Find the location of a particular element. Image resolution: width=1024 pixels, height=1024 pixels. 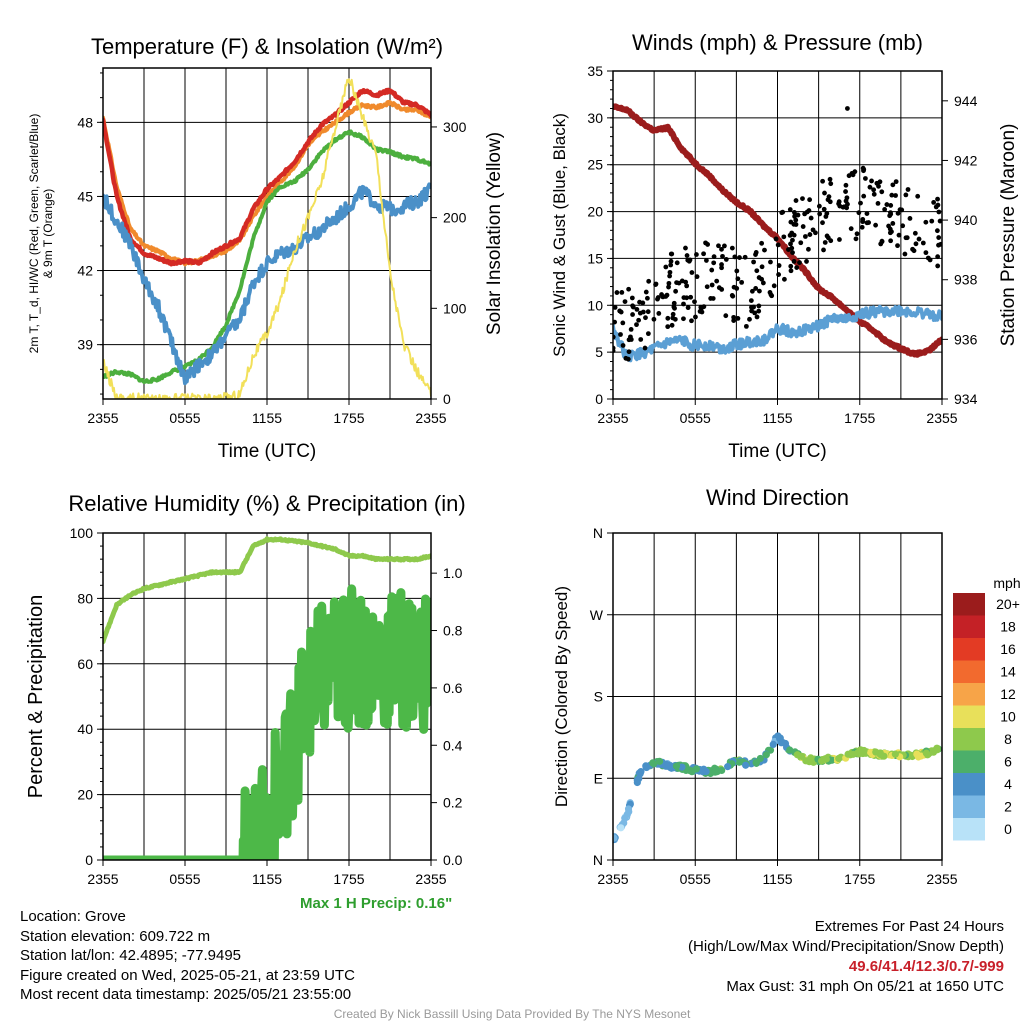

chart-title: Wind Direction is located at coordinates (777, 497).